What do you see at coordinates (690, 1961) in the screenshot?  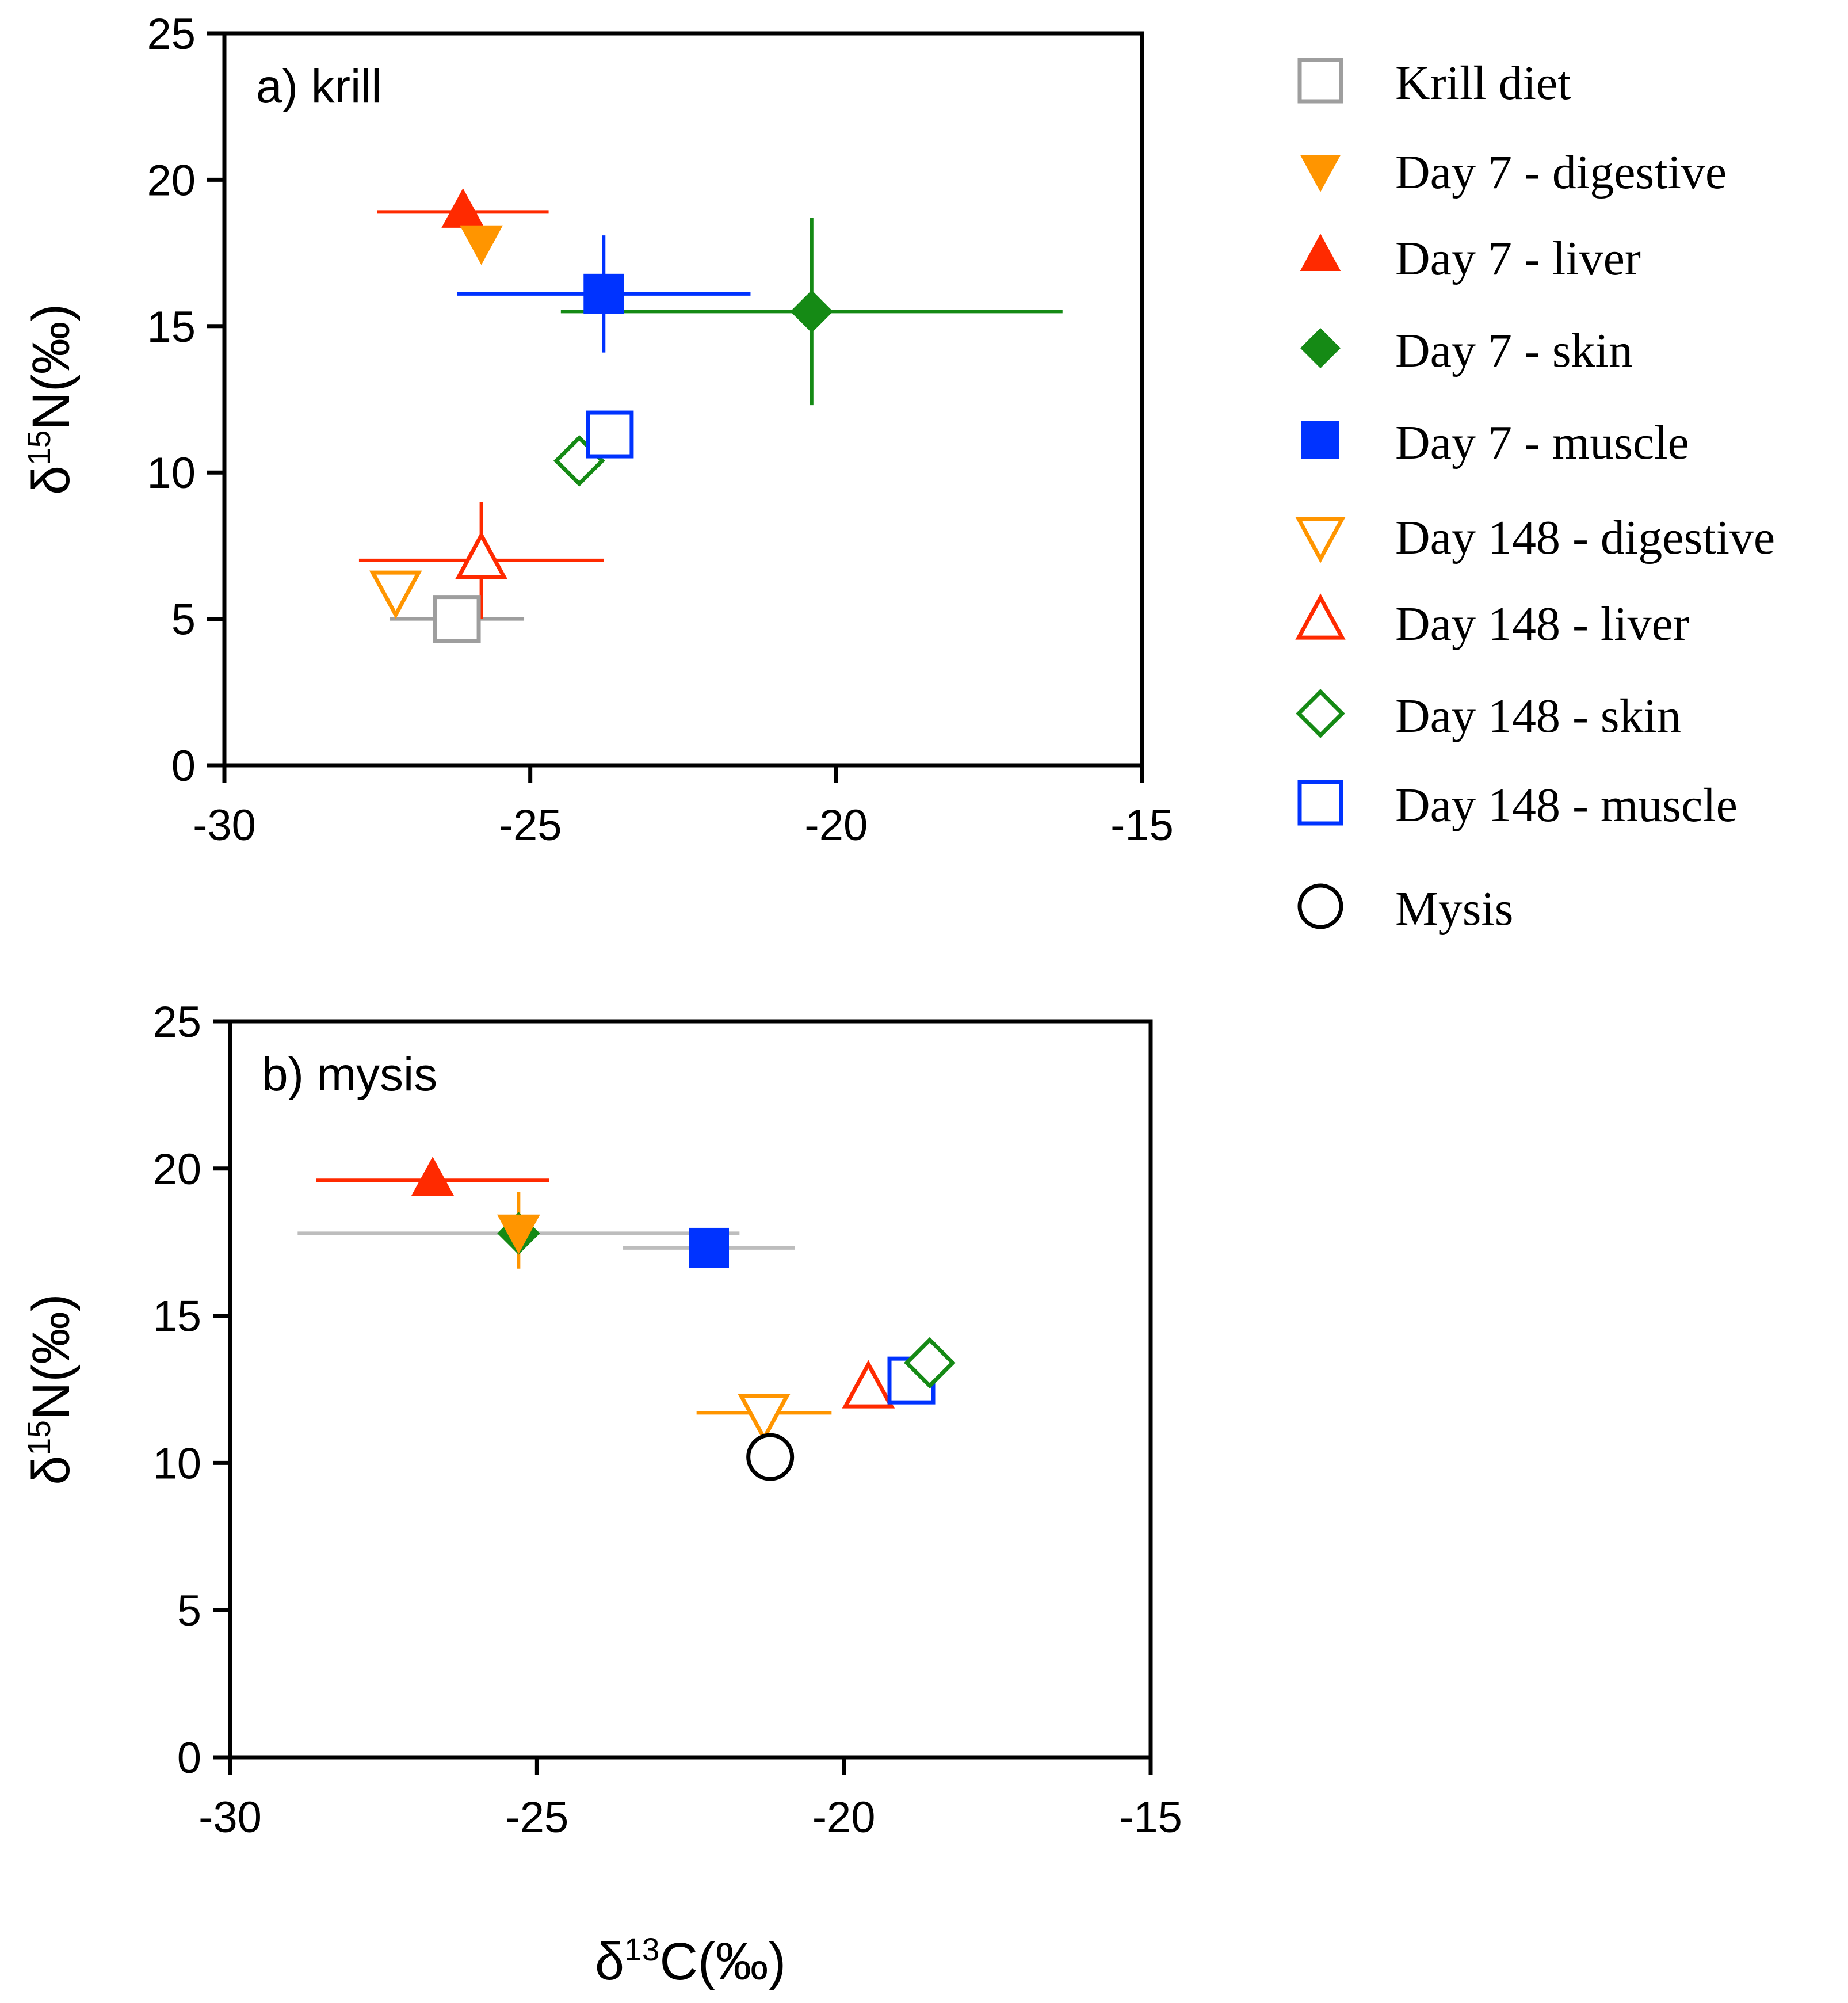 I see `x-axis-label: δ13C(‰)` at bounding box center [690, 1961].